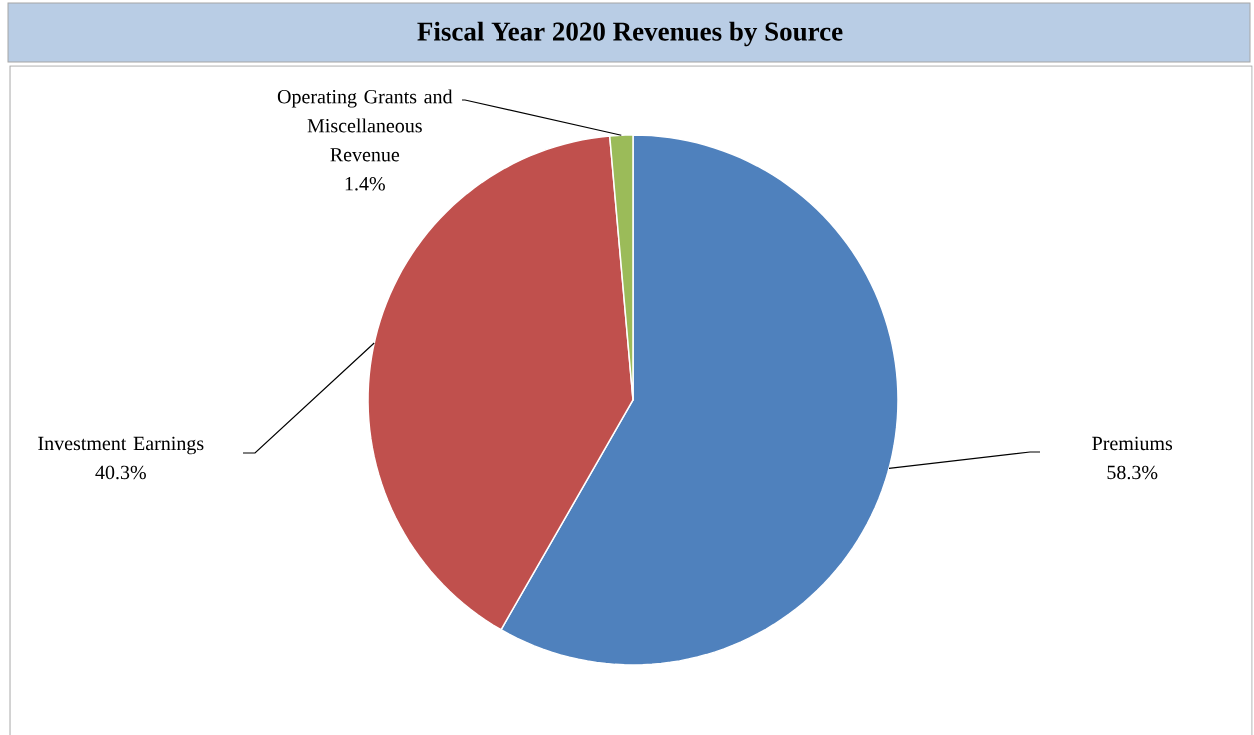 The height and width of the screenshot is (735, 1254). Describe the element at coordinates (1132, 443) in the screenshot. I see `slice-label: Premiums` at that location.